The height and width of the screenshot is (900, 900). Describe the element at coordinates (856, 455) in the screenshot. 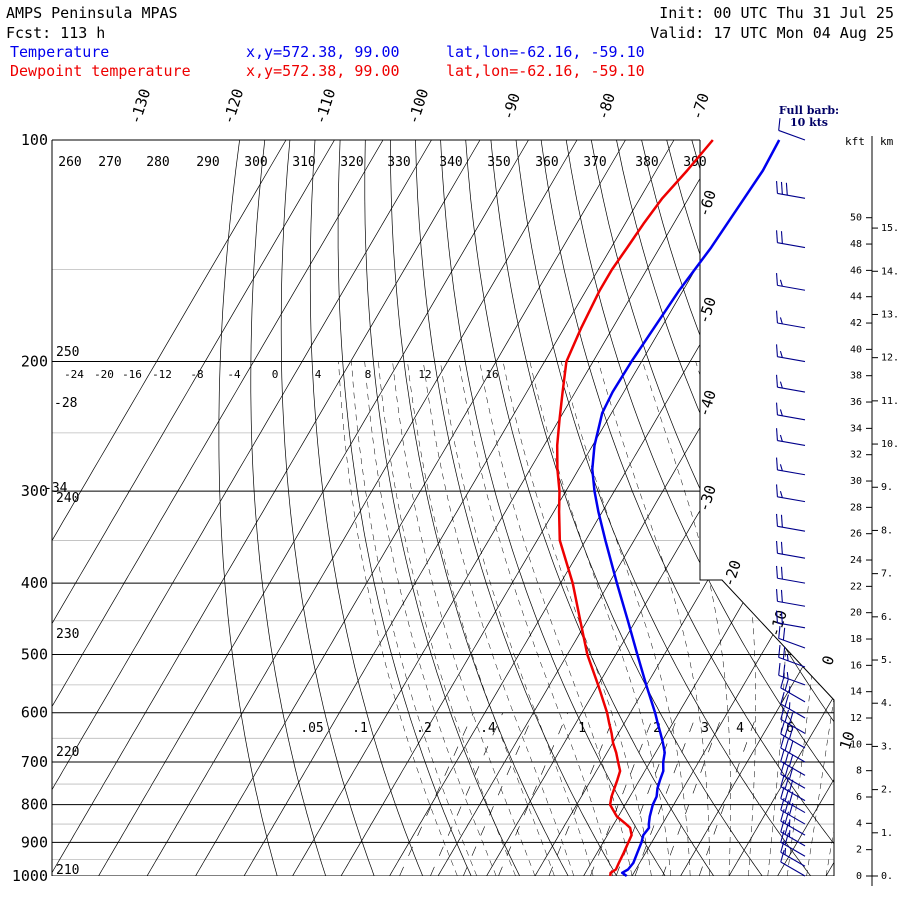

I see `kft-tick-label: 32` at that location.